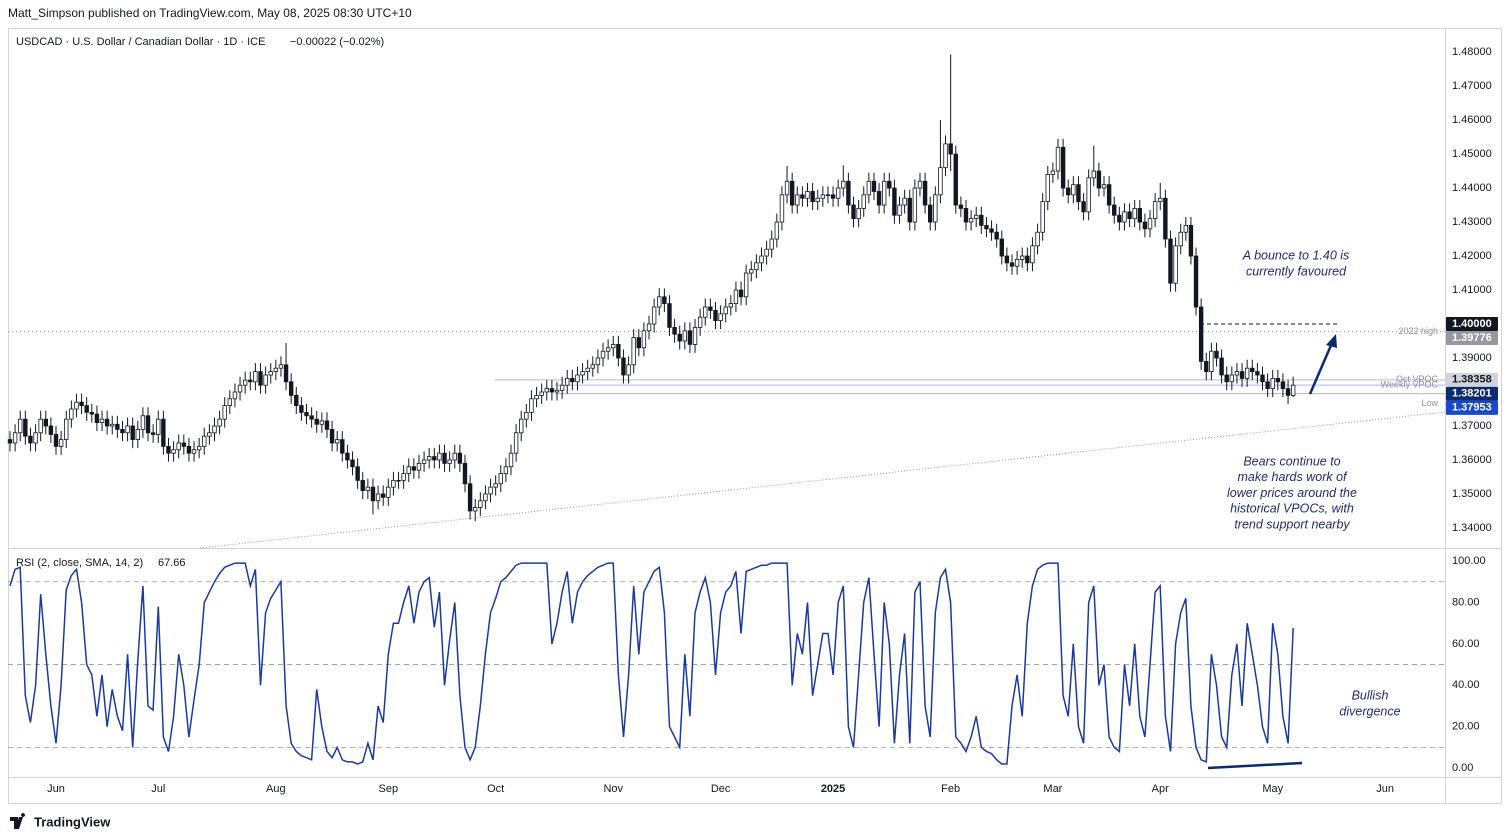 The width and height of the screenshot is (1510, 839). What do you see at coordinates (1472, 379) in the screenshot?
I see `price-label-box` at bounding box center [1472, 379].